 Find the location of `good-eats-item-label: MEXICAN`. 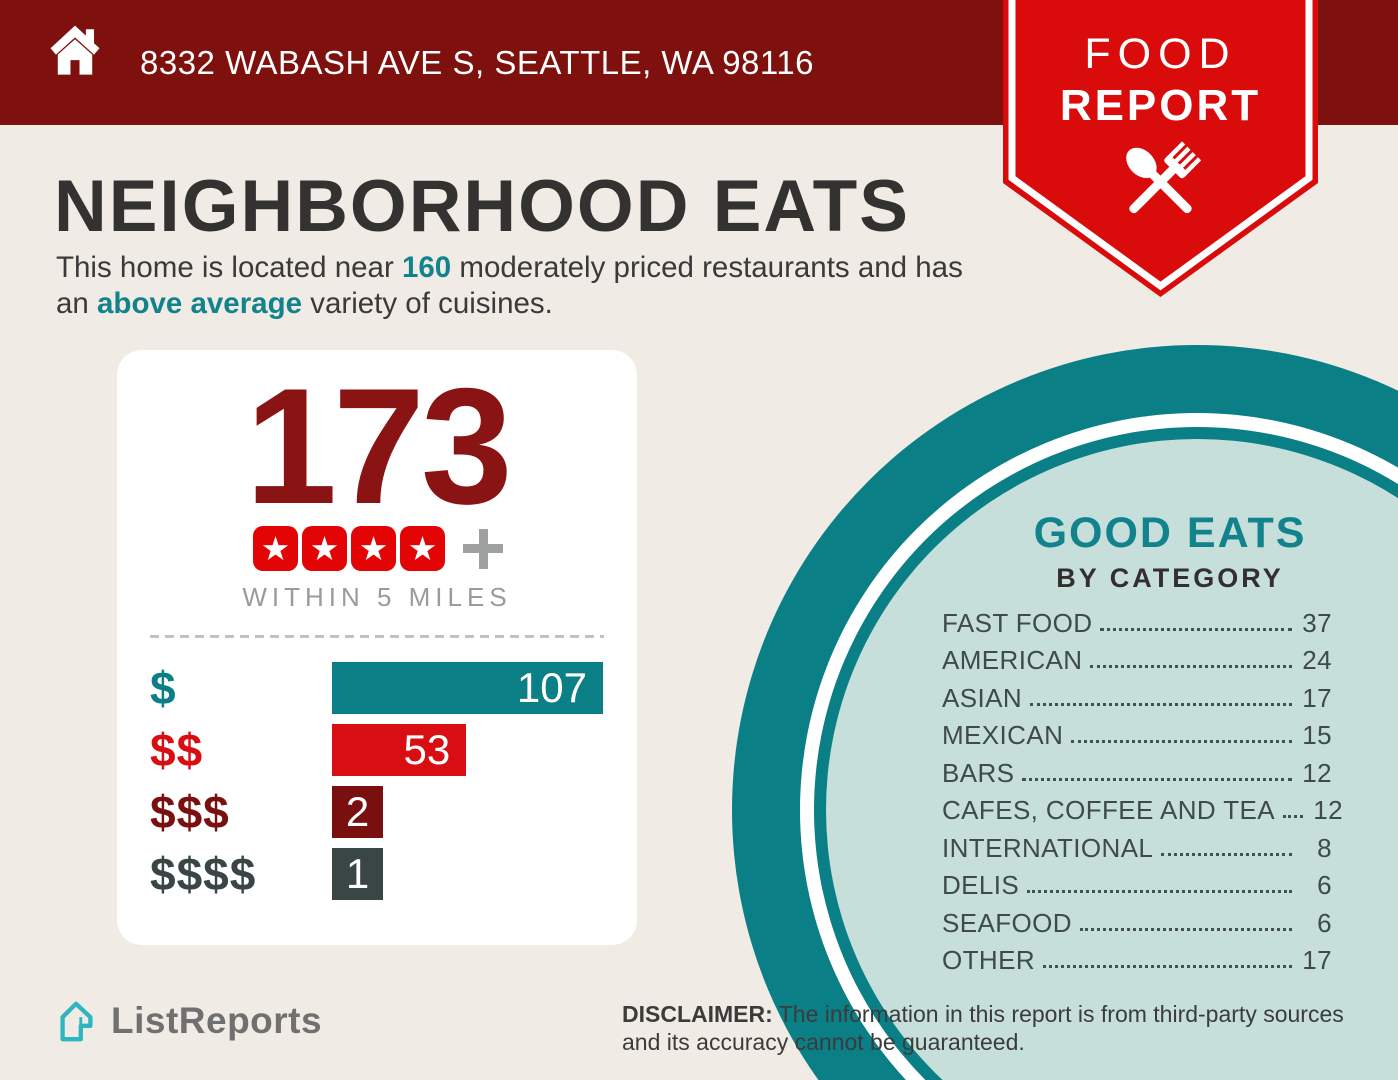

good-eats-item-label: MEXICAN is located at coordinates (1003, 735).